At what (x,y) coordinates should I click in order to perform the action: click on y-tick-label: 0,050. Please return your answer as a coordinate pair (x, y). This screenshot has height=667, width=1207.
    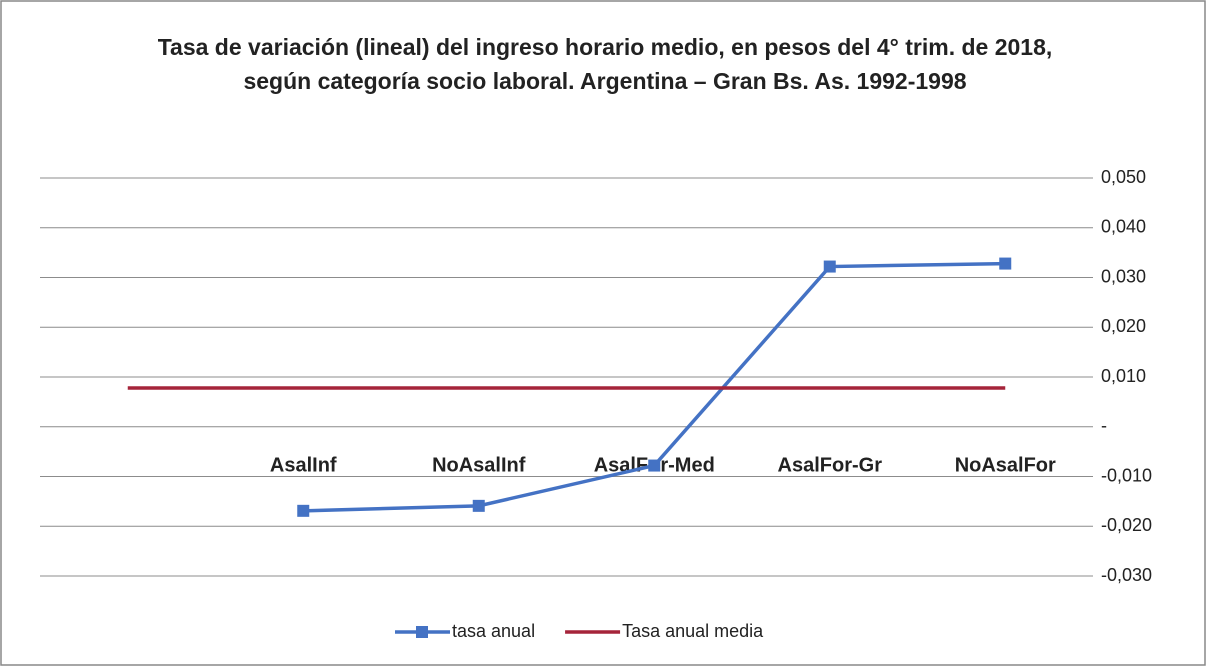
    Looking at the image, I should click on (1123, 177).